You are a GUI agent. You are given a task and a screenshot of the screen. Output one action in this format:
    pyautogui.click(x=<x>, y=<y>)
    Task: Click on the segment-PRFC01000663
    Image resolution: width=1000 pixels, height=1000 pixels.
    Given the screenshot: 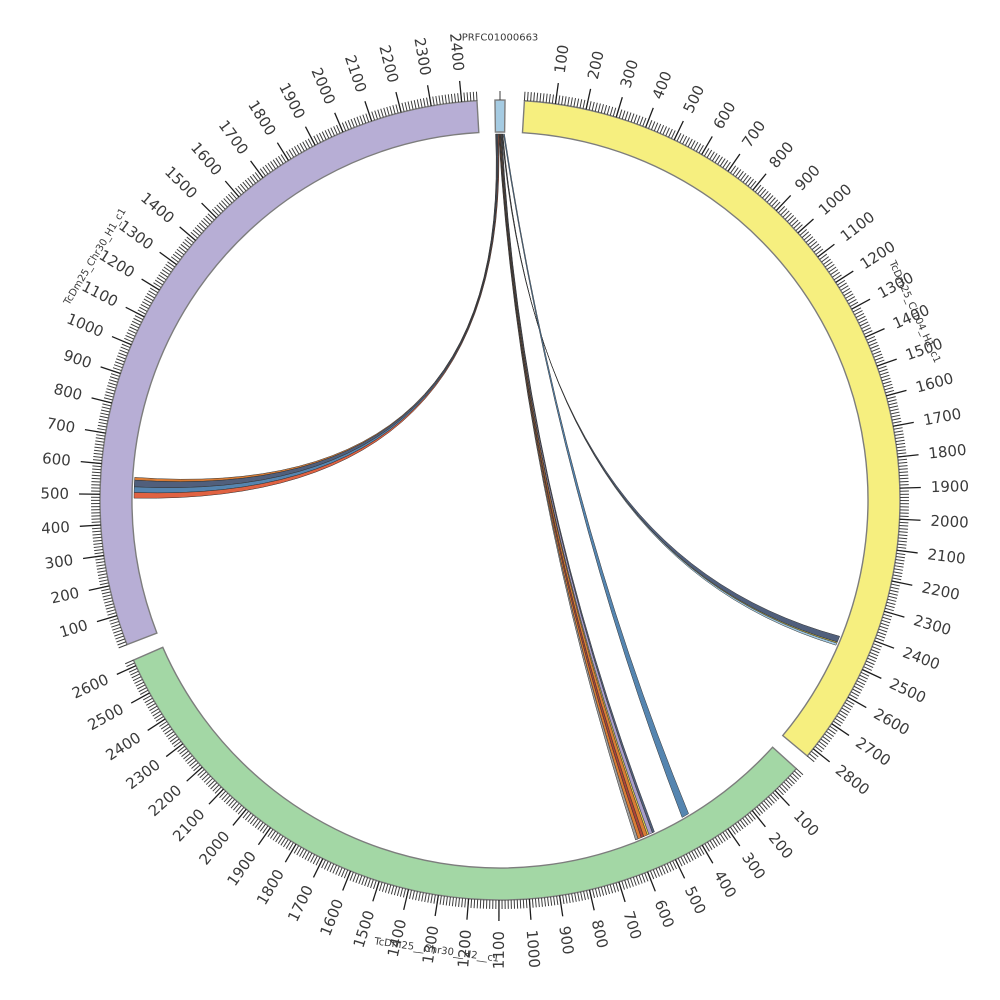 What is the action you would take?
    pyautogui.click(x=500, y=112)
    